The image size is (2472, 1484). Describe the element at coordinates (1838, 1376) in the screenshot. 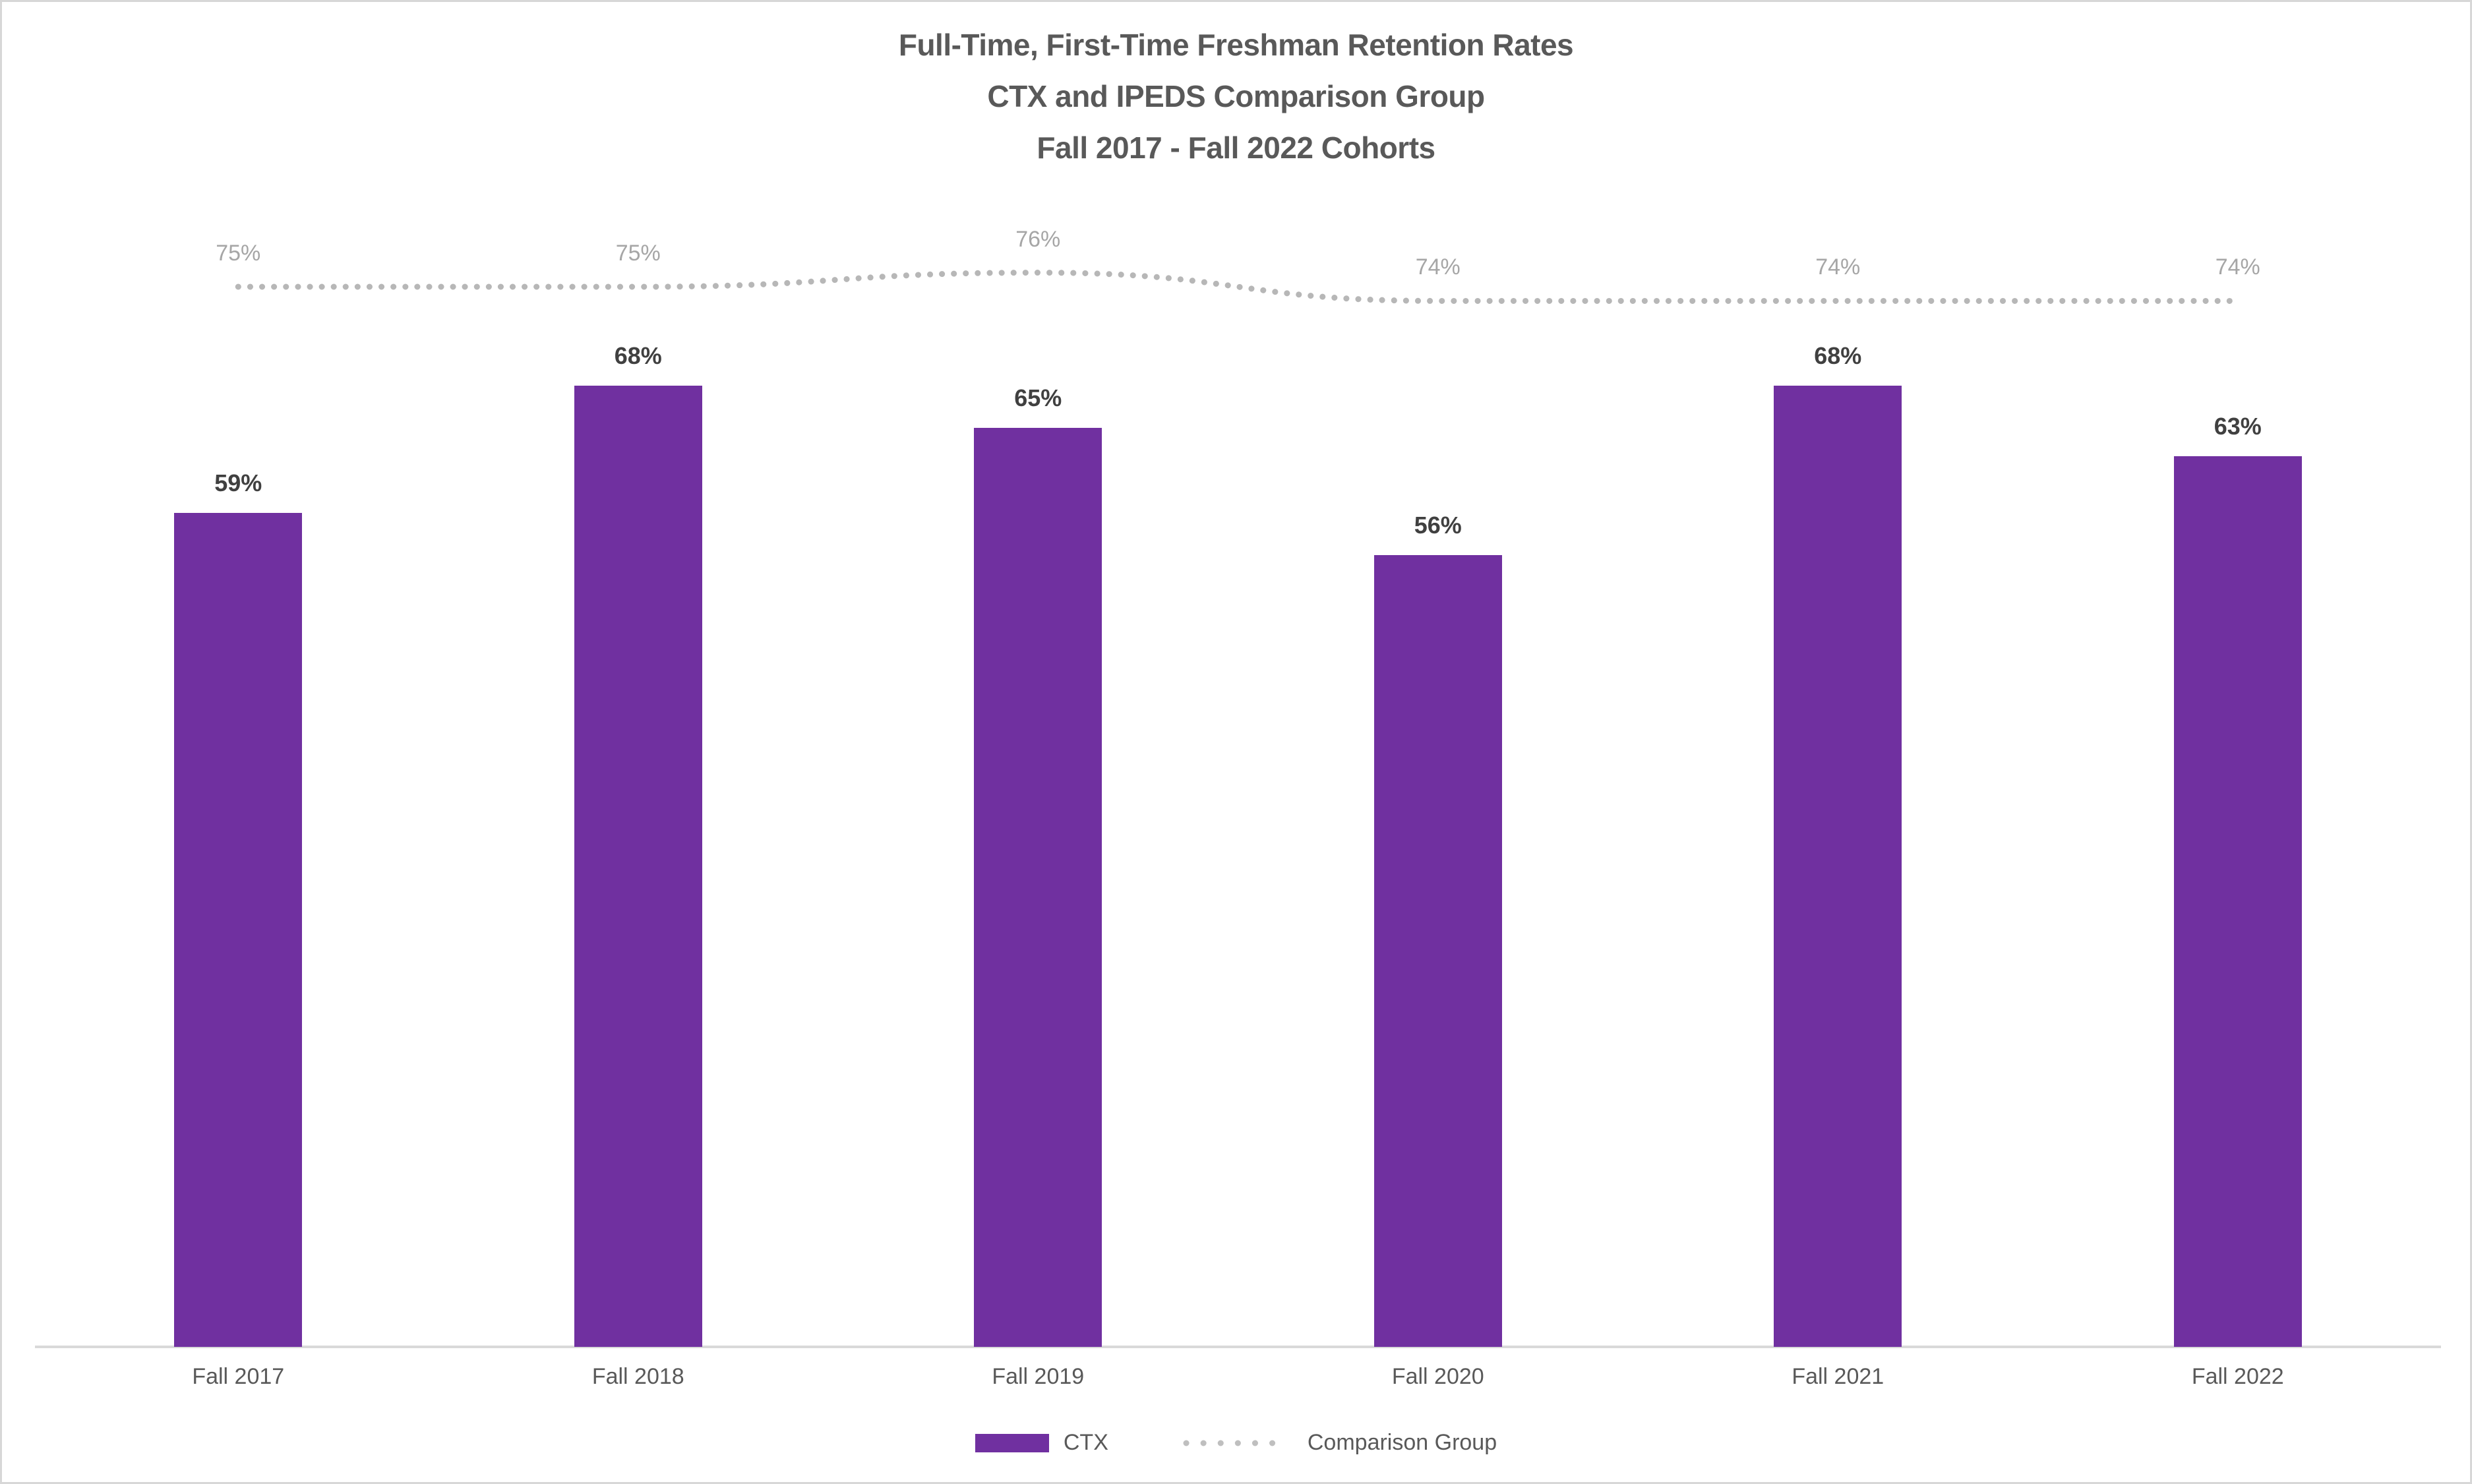

I see `x-axis-label: Fall 2021` at that location.